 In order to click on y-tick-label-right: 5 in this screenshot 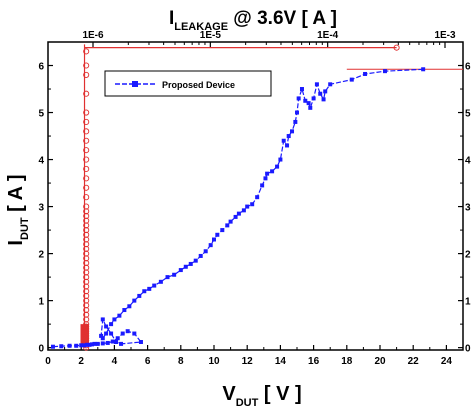, I will do `click(468, 114)`.